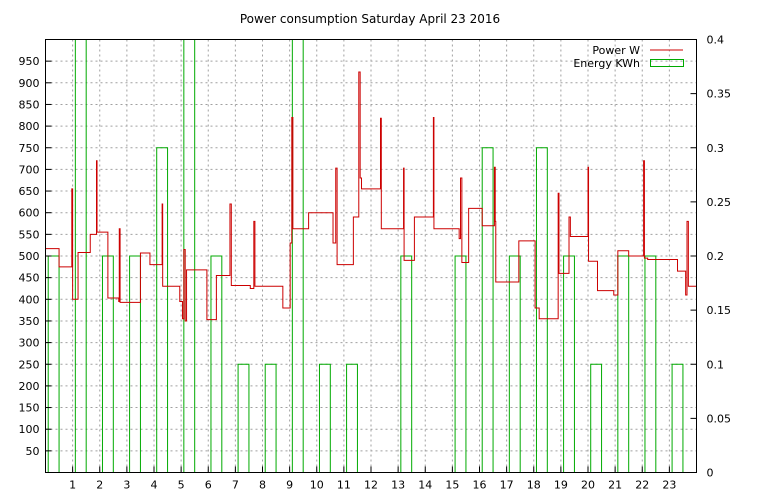  Describe the element at coordinates (642, 485) in the screenshot. I see `x-tick-label: 22` at that location.